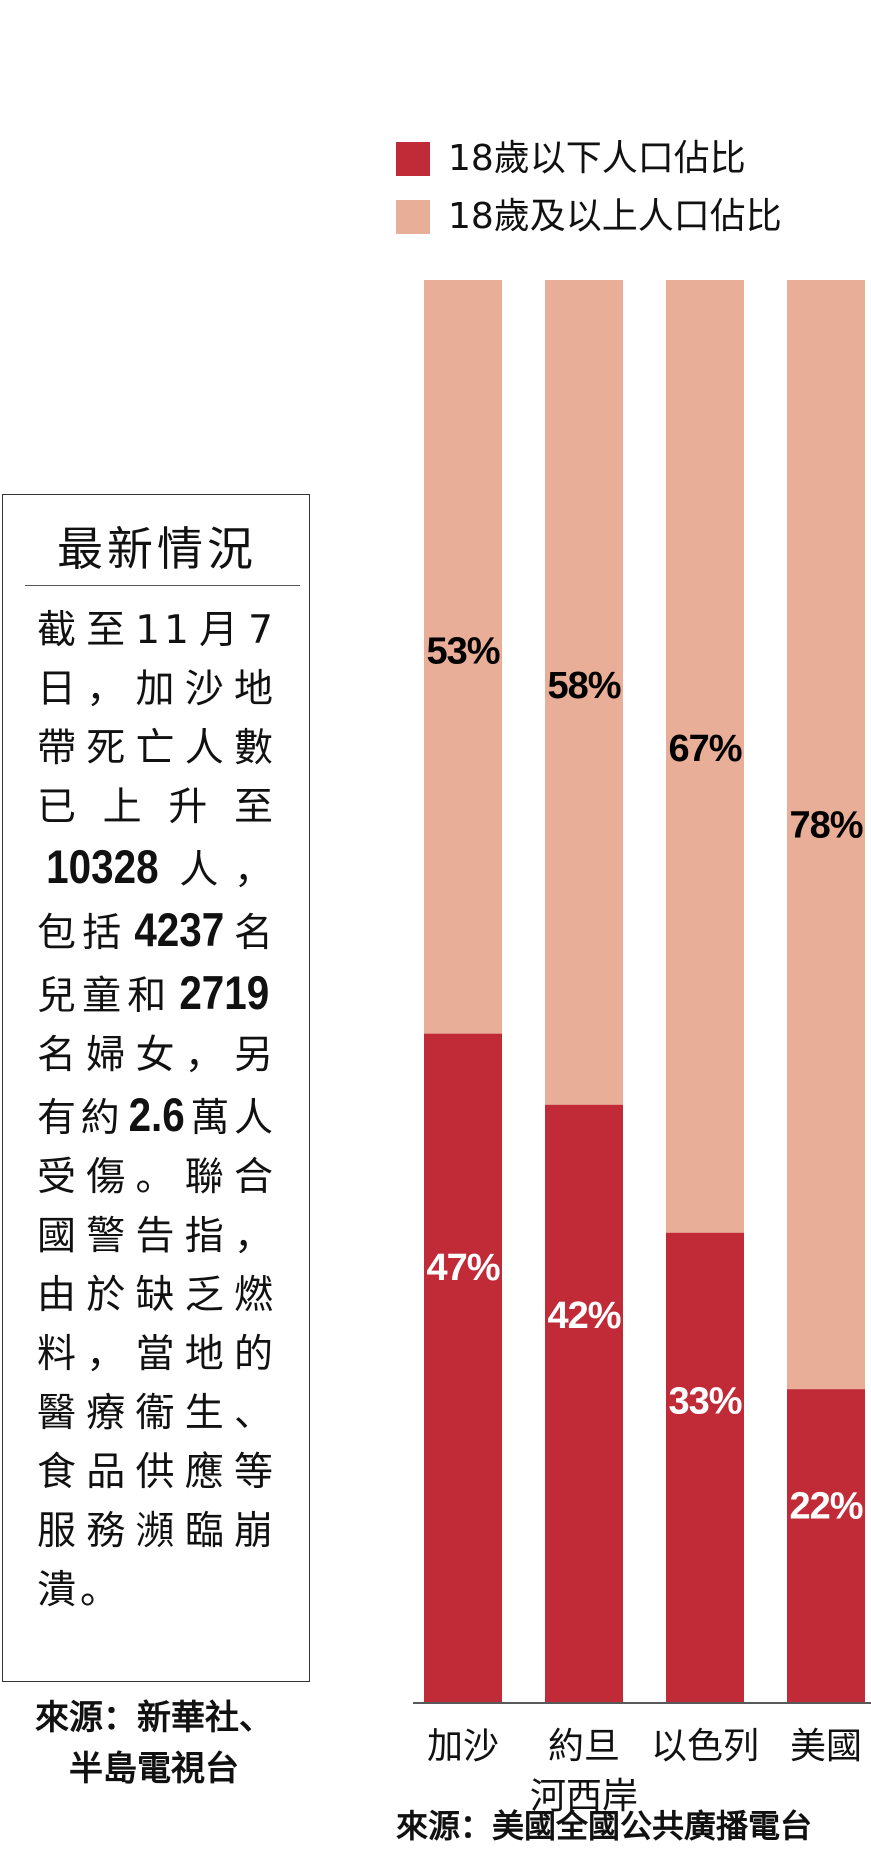 This screenshot has width=871, height=1853. I want to click on info-line: 有約2.6 萬人, so click(157, 1116).